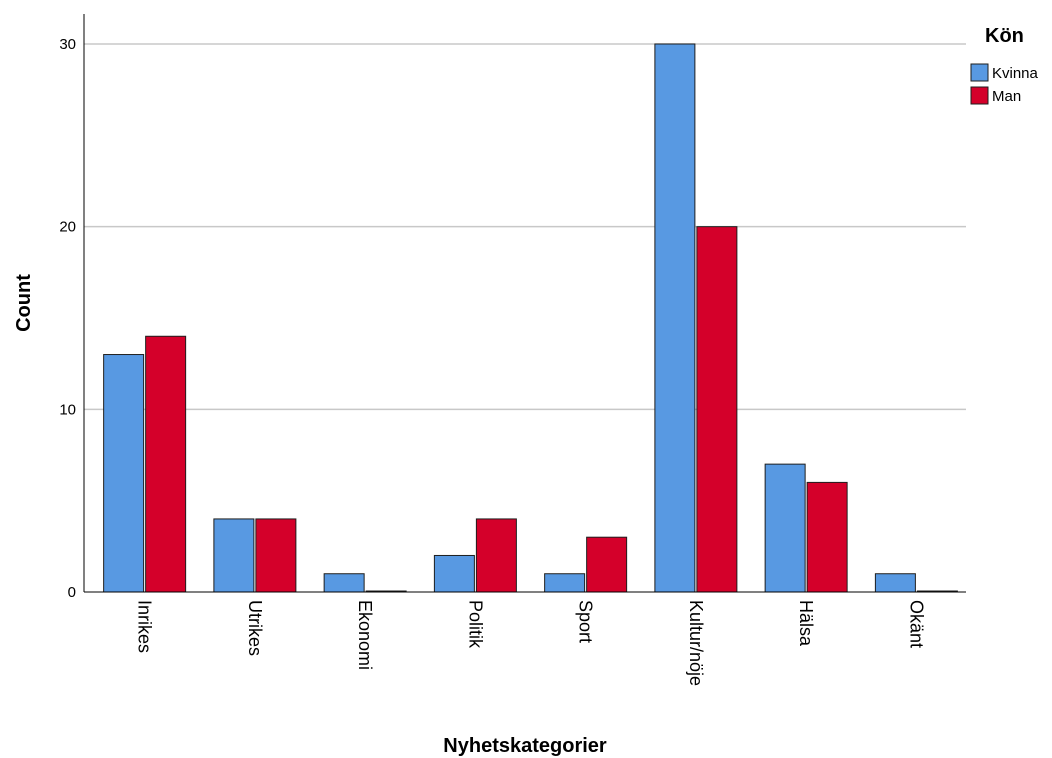 Image resolution: width=1052 pixels, height=758 pixels. What do you see at coordinates (586, 621) in the screenshot?
I see `x-tick-label: Sport` at bounding box center [586, 621].